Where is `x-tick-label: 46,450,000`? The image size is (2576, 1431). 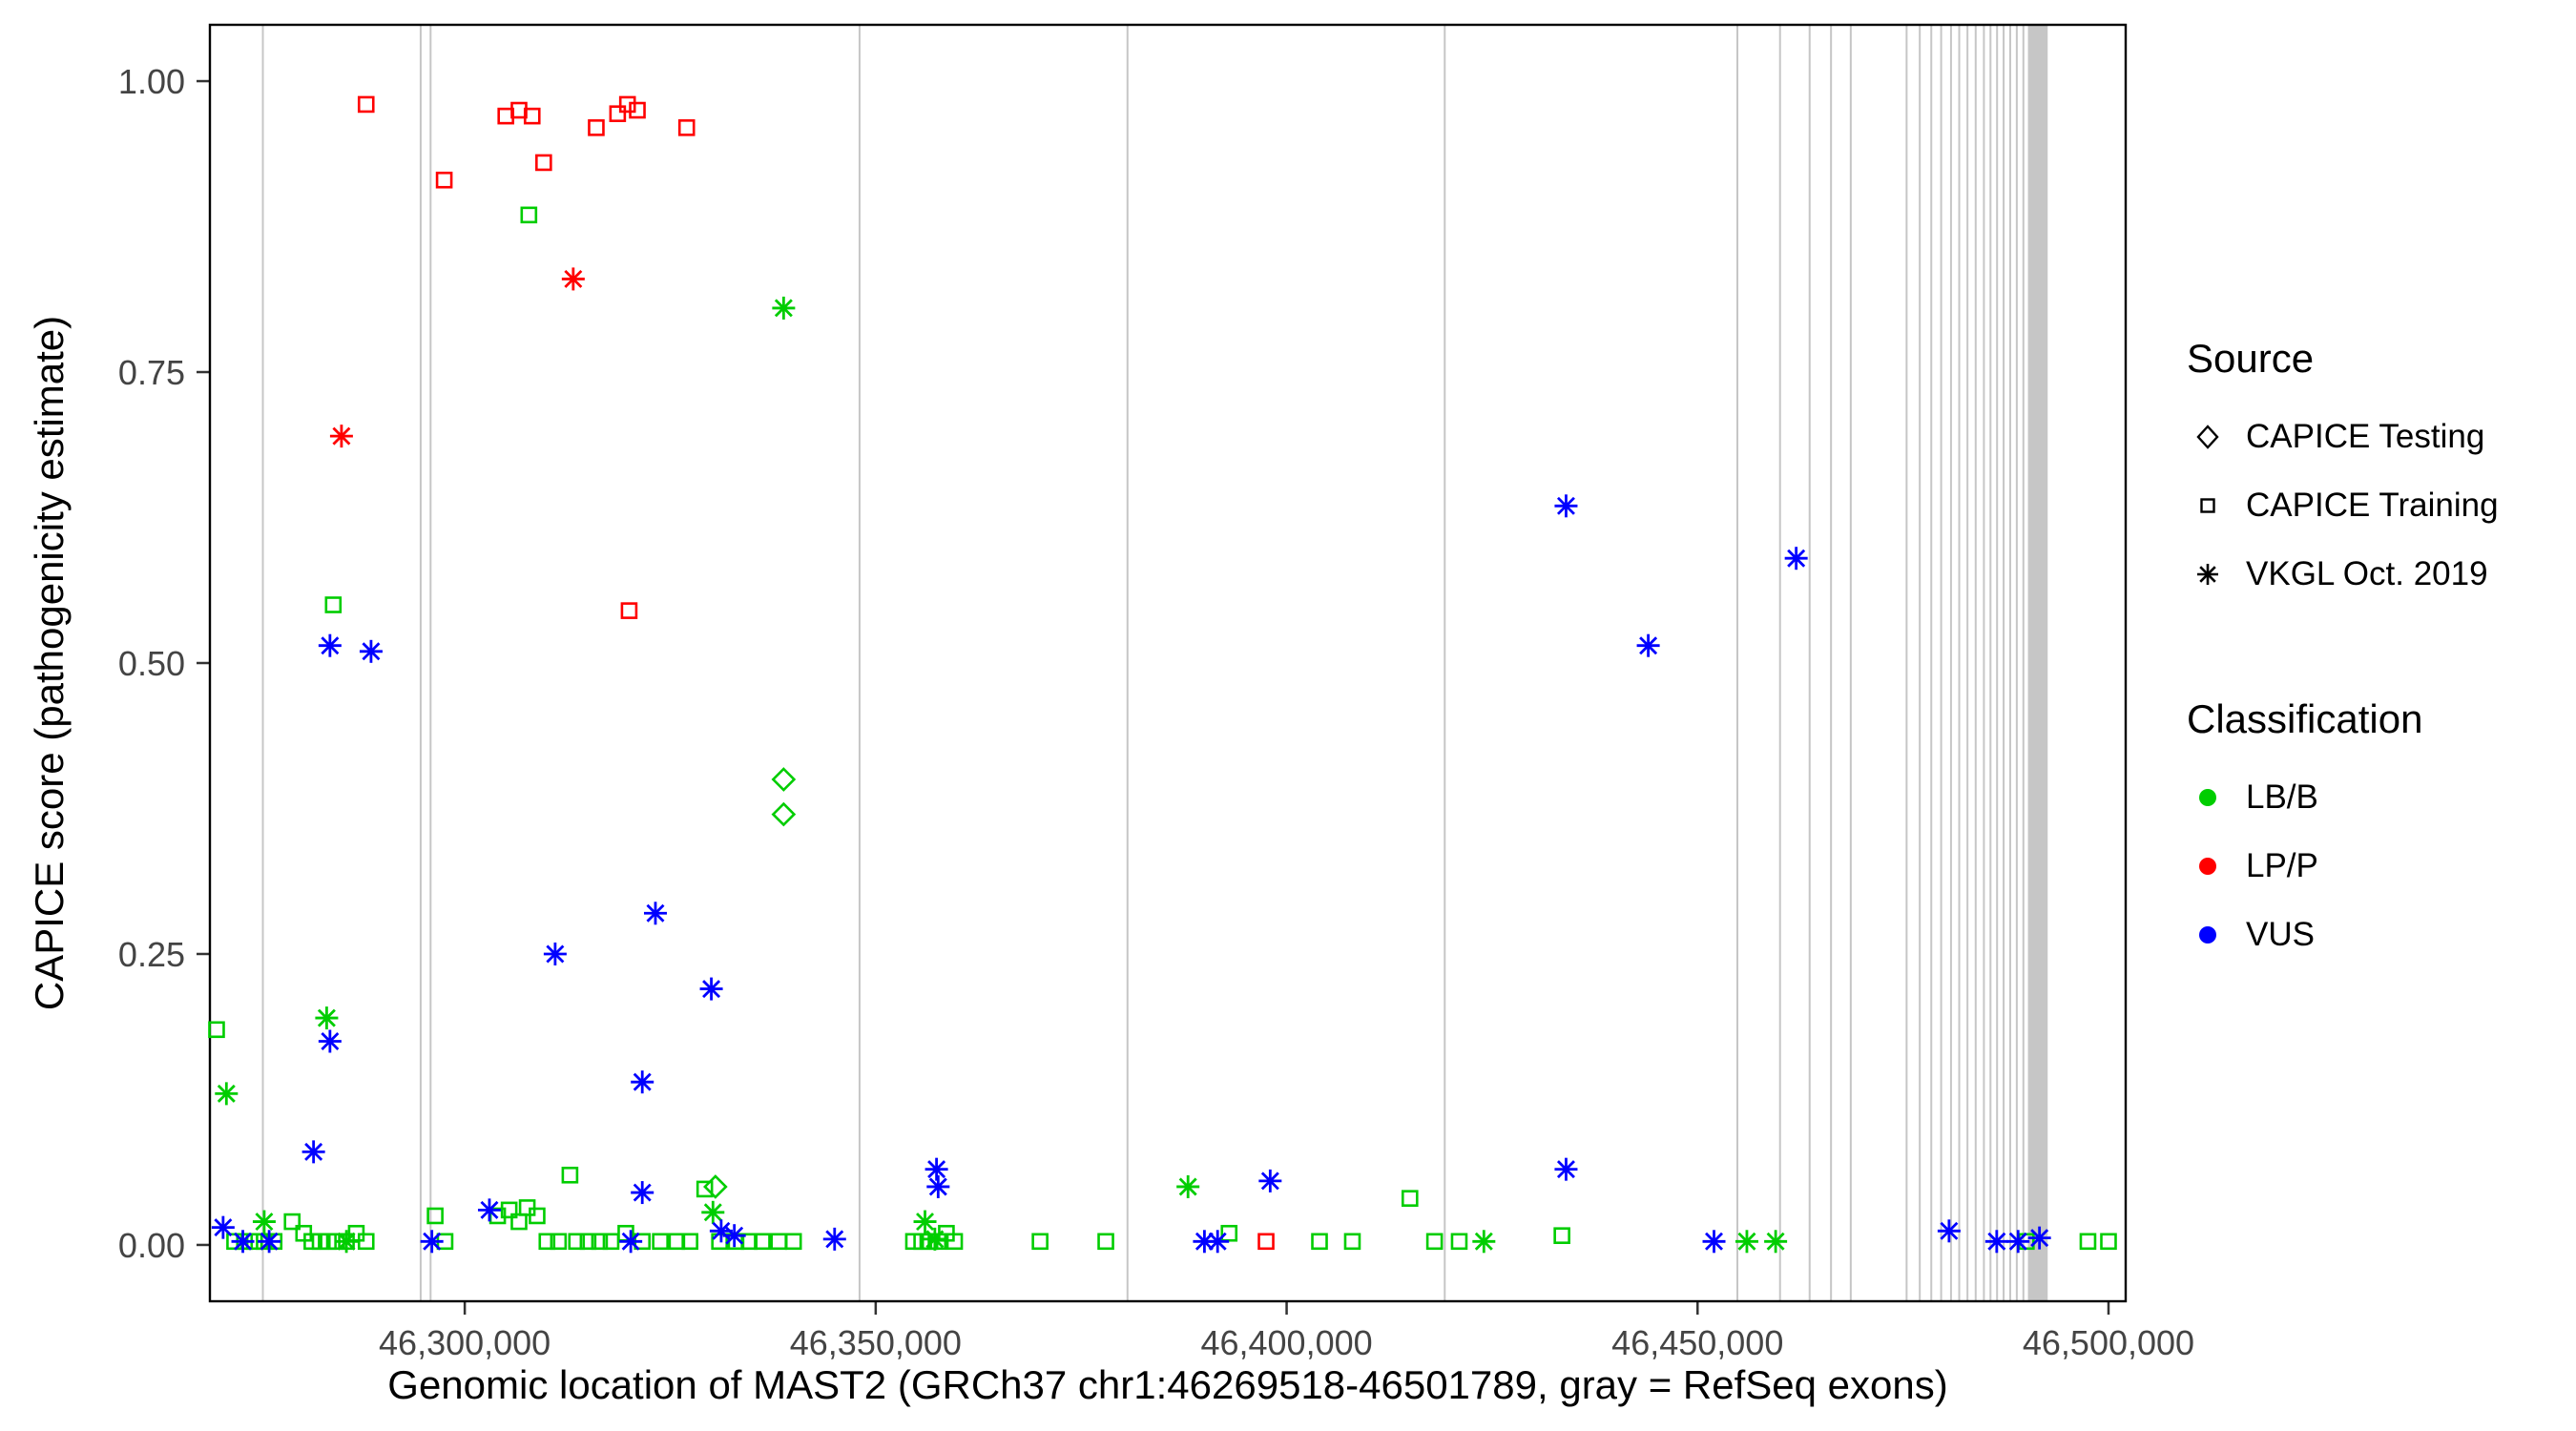
x-tick-label: 46,450,000 is located at coordinates (1697, 1342).